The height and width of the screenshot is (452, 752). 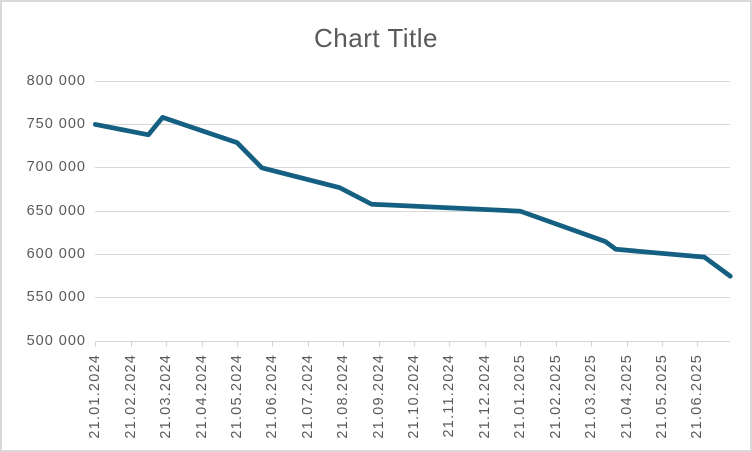 I want to click on y-axis-label: 650 000, so click(x=56, y=210).